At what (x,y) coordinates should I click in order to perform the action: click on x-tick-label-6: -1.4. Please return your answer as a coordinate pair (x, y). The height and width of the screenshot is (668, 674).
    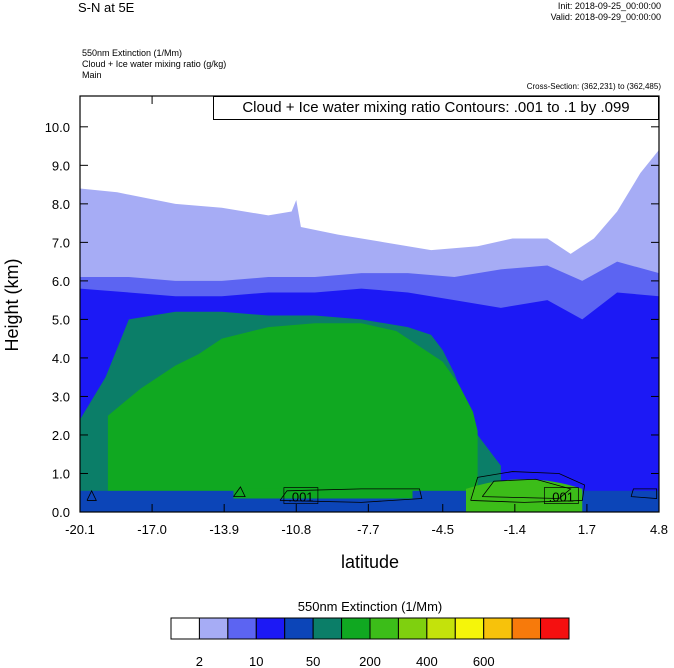
    Looking at the image, I should click on (515, 529).